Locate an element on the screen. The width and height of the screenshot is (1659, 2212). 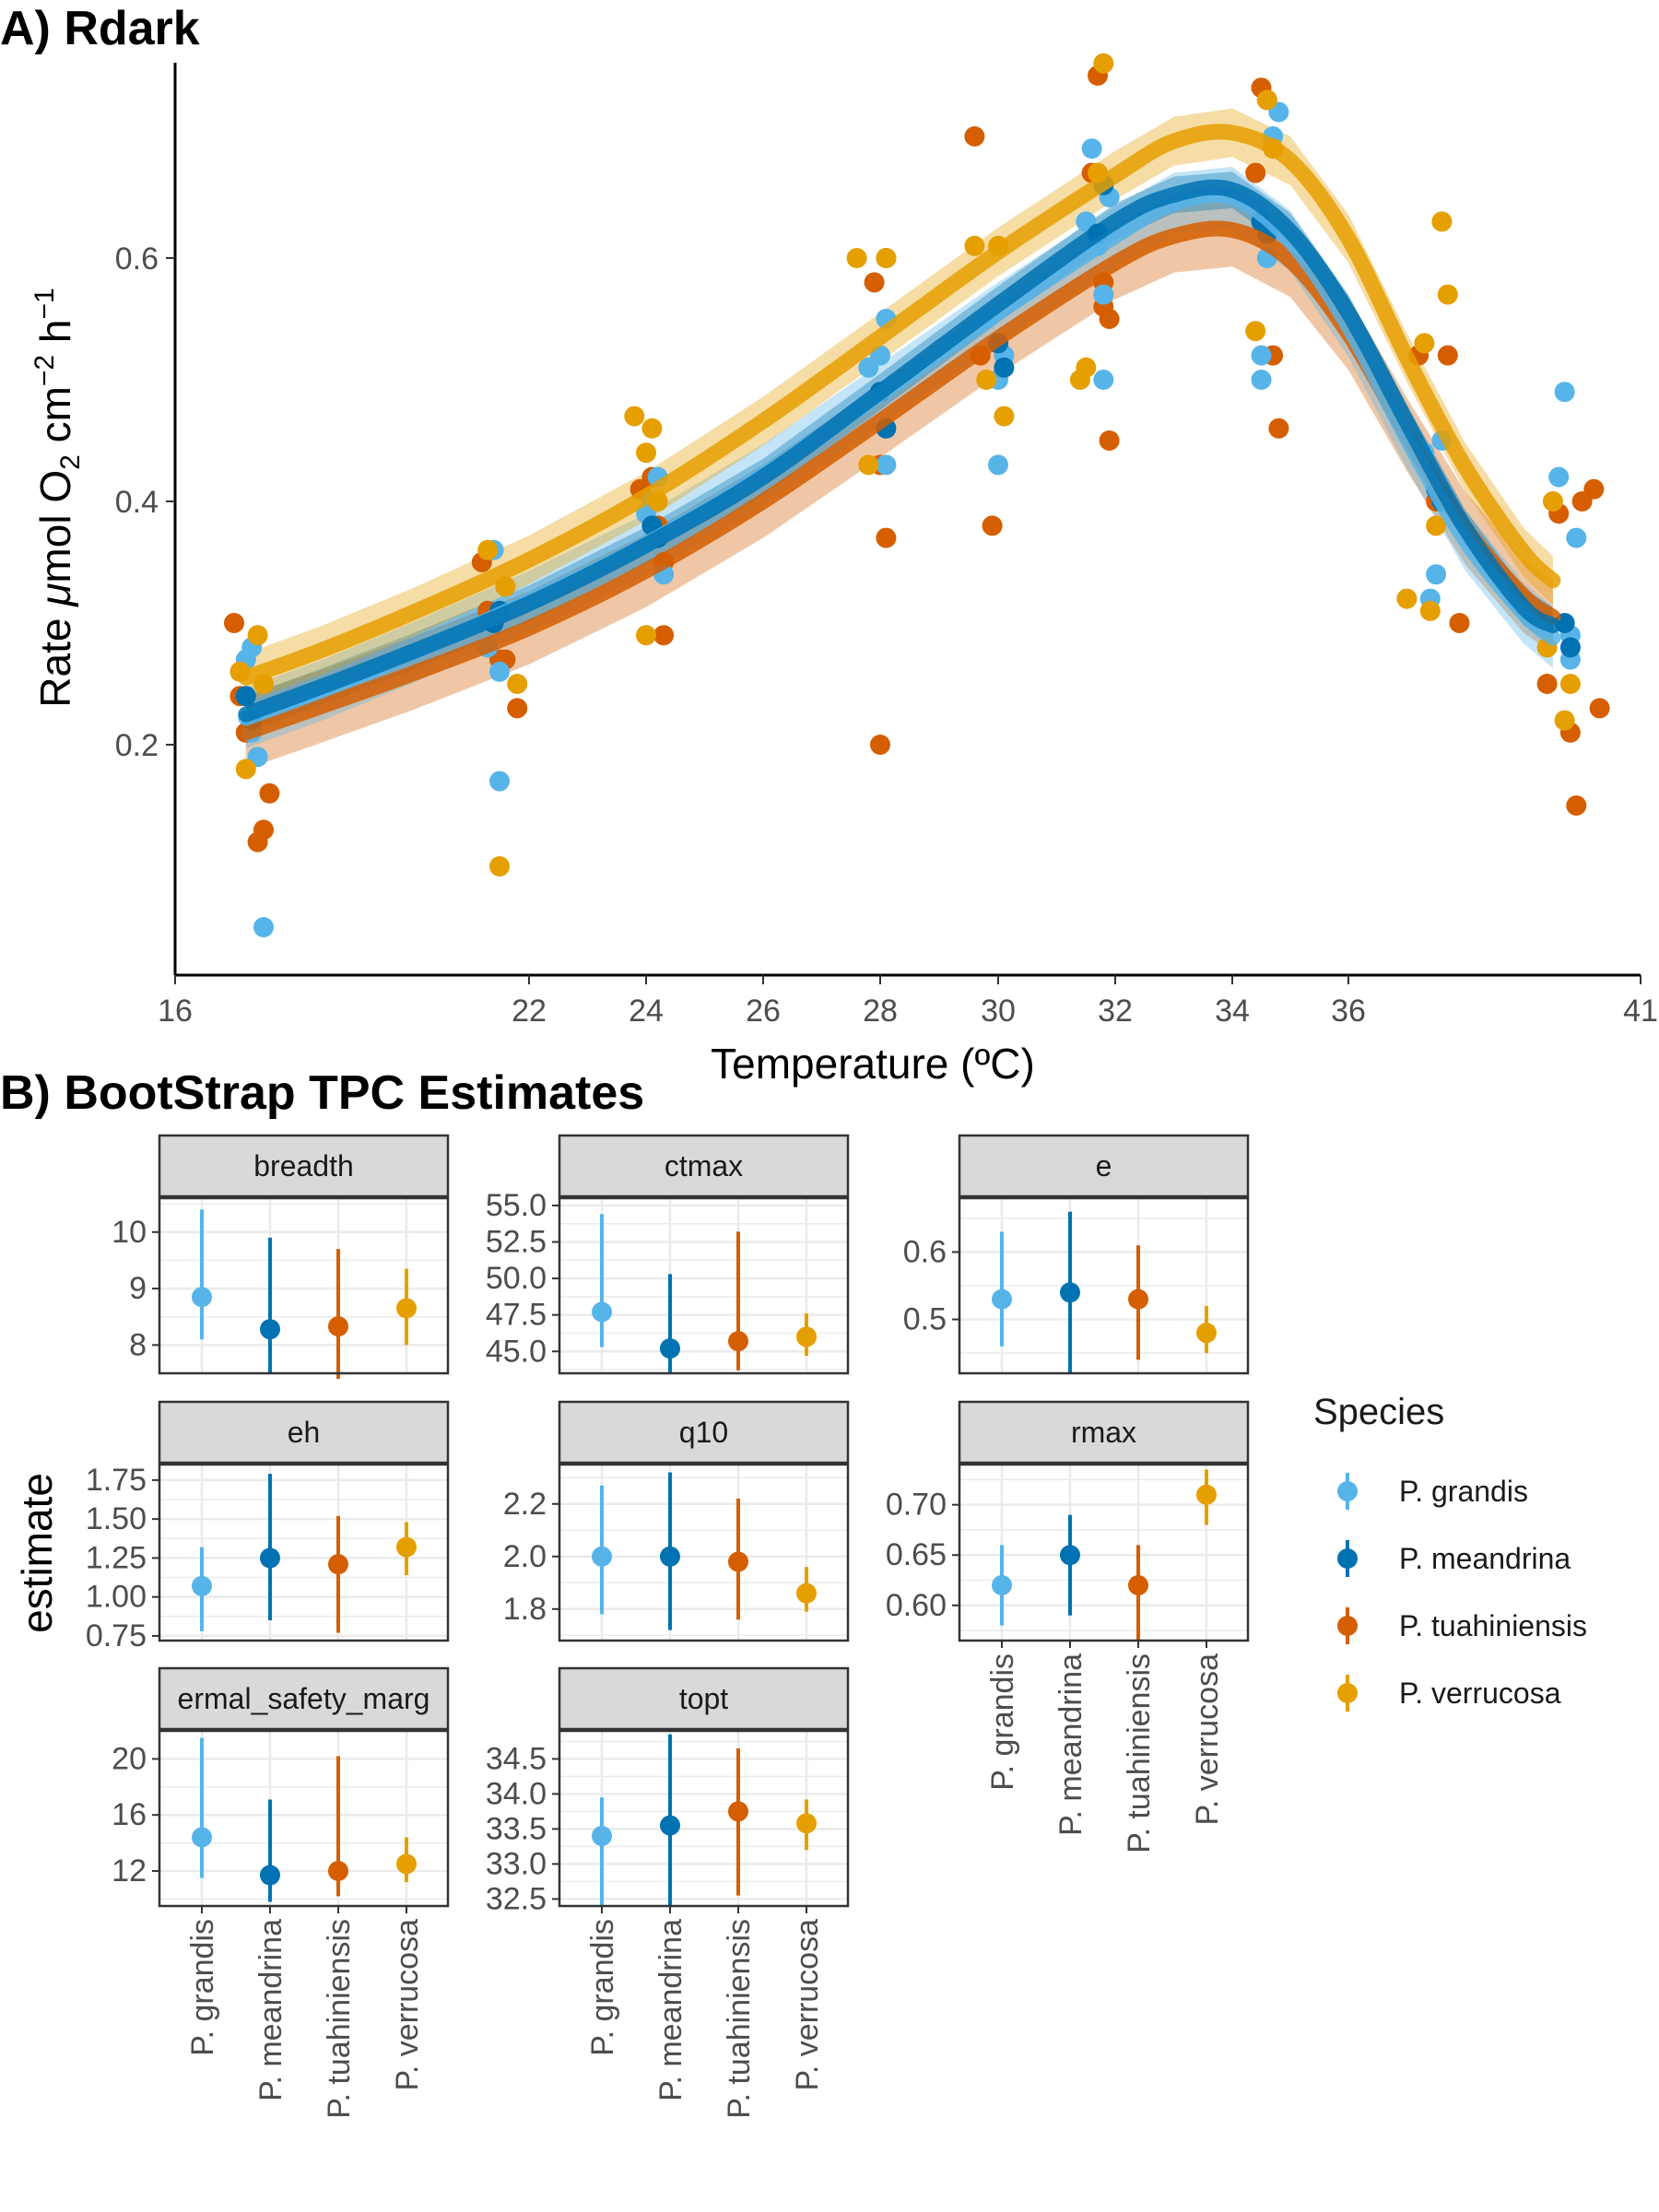
y-tick-label: 10 is located at coordinates (129, 1232).